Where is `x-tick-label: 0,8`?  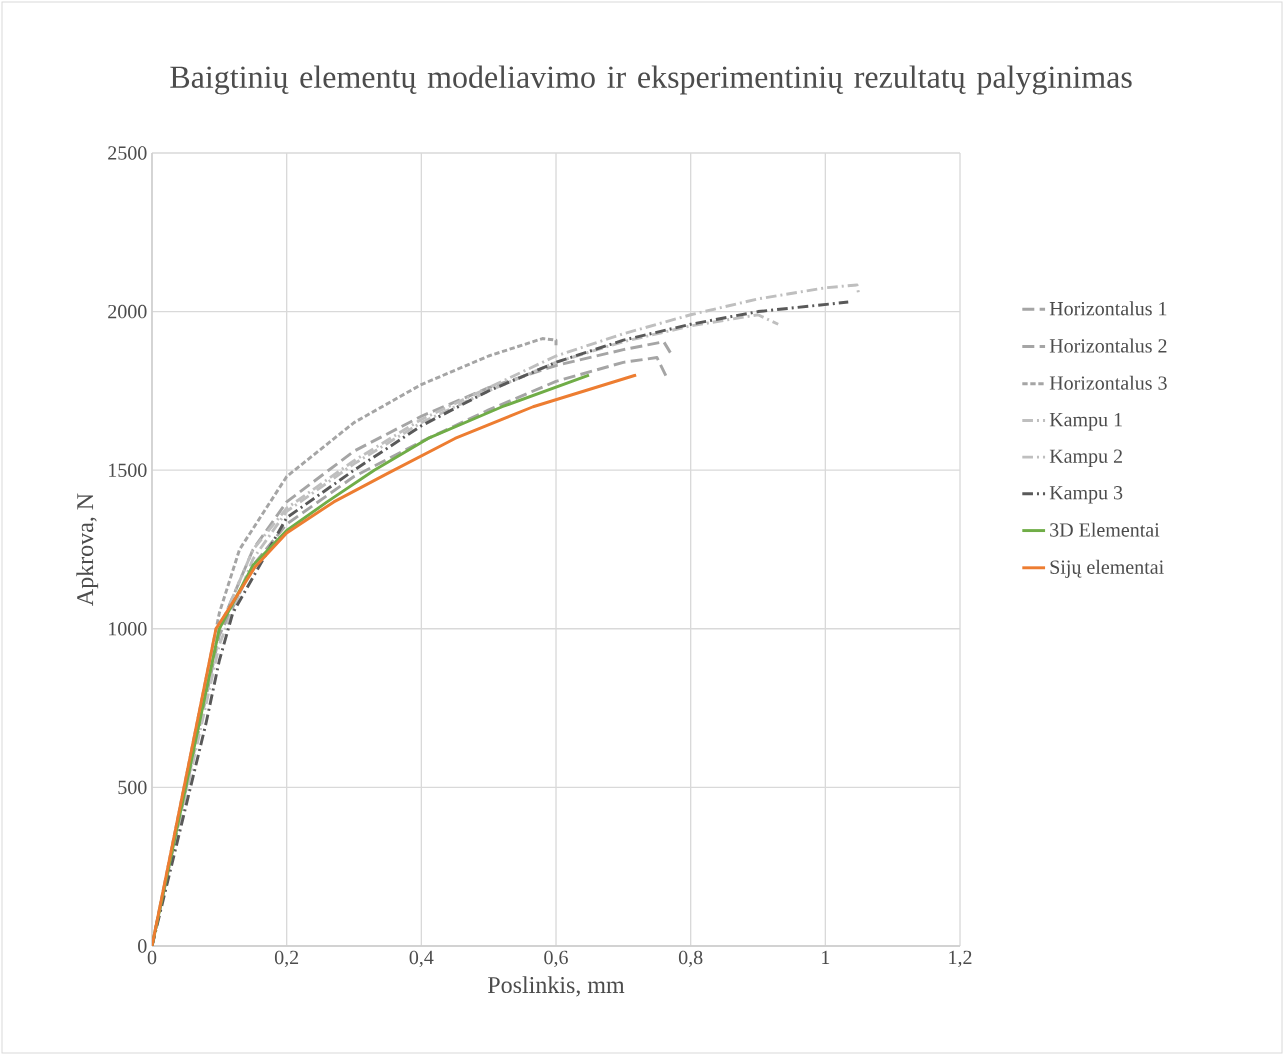 x-tick-label: 0,8 is located at coordinates (690, 959).